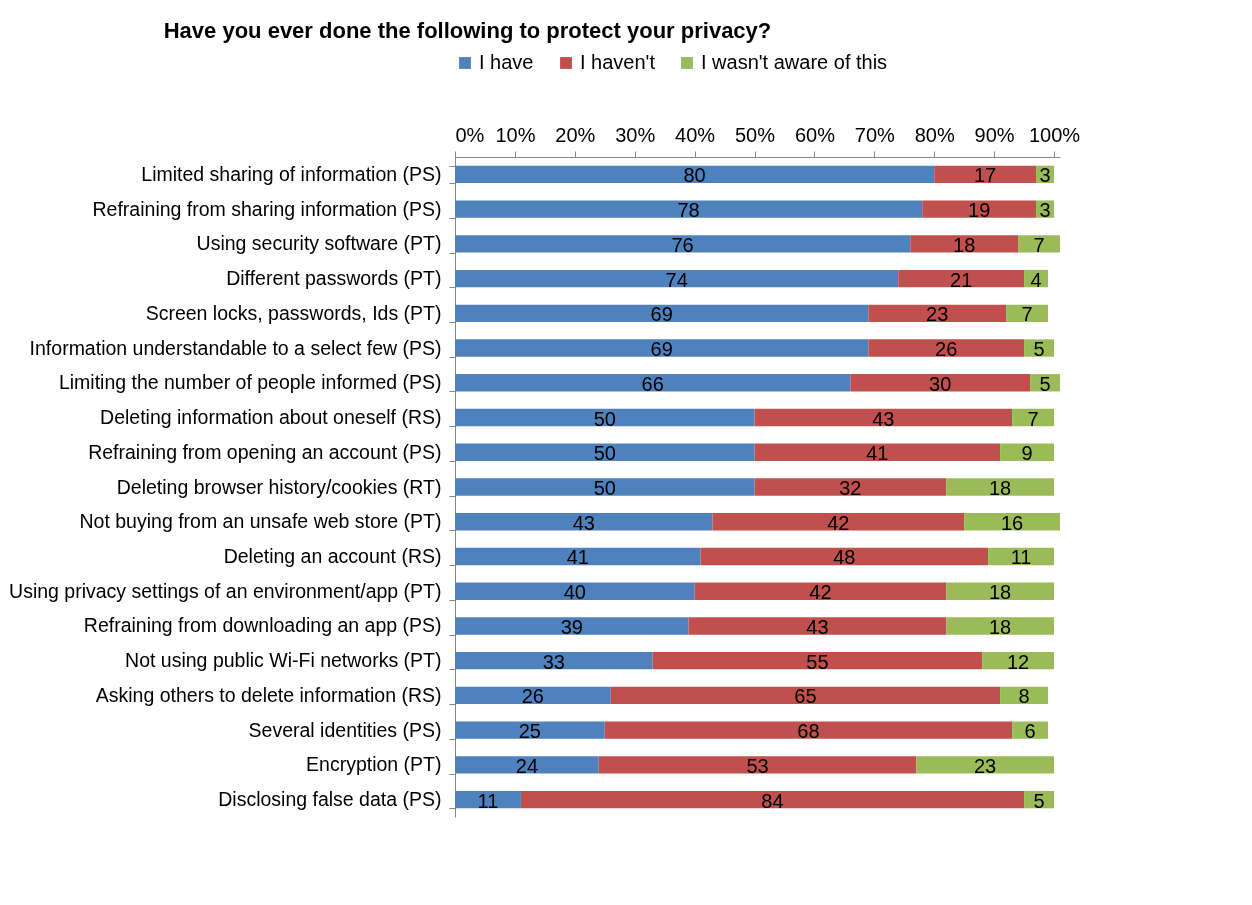  Describe the element at coordinates (260, 521) in the screenshot. I see `y-tick-label: Not buying from an unsafe web store (PT)` at that location.